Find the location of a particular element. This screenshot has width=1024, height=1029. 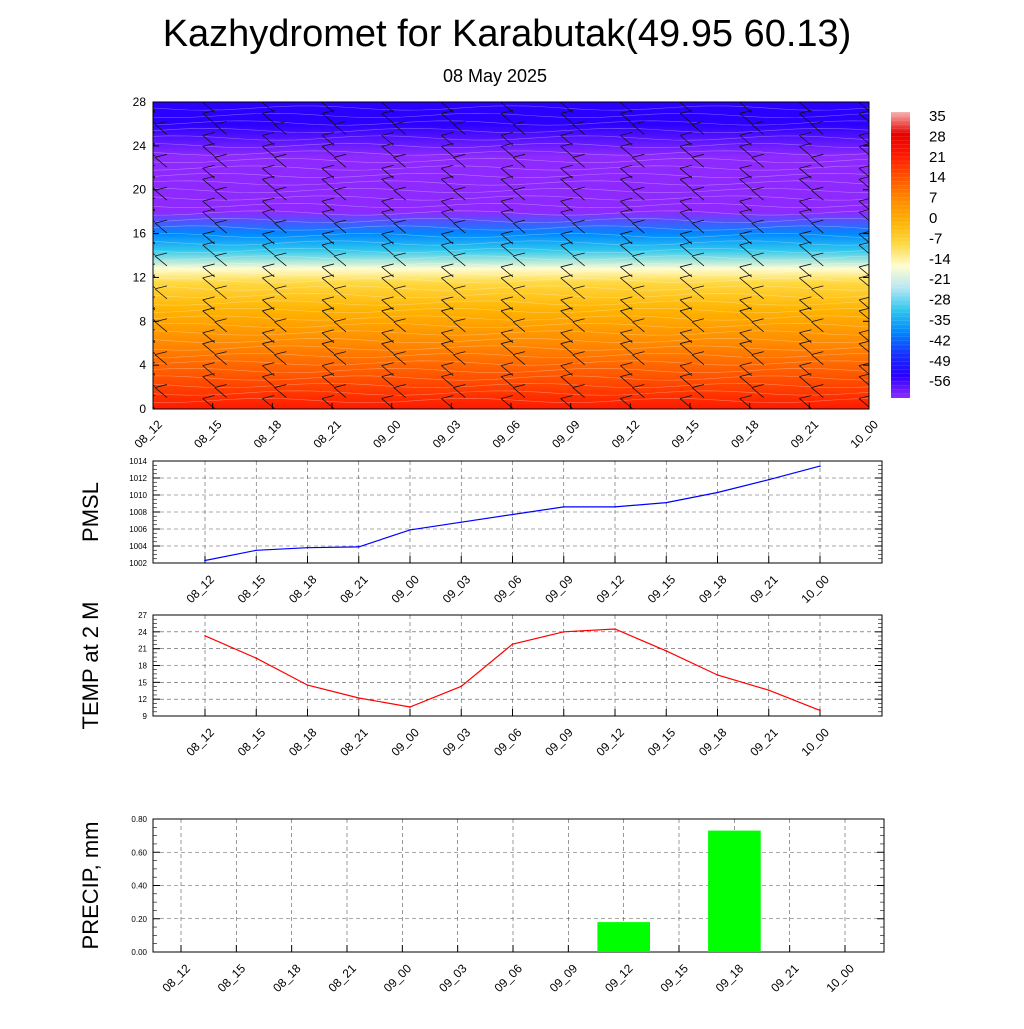

x-tick-label: 08_15 is located at coordinates (252, 589).